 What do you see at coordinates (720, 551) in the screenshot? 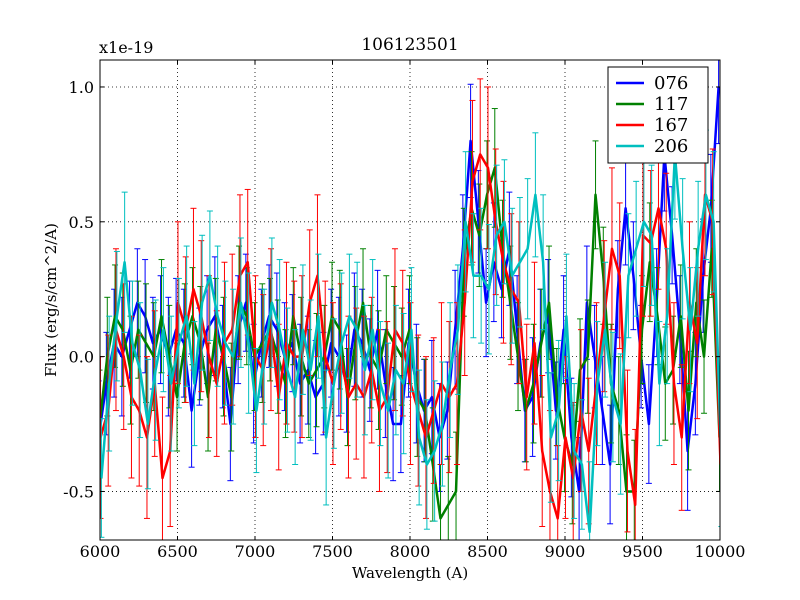
I see `x-tick-label: 10000` at bounding box center [720, 551].